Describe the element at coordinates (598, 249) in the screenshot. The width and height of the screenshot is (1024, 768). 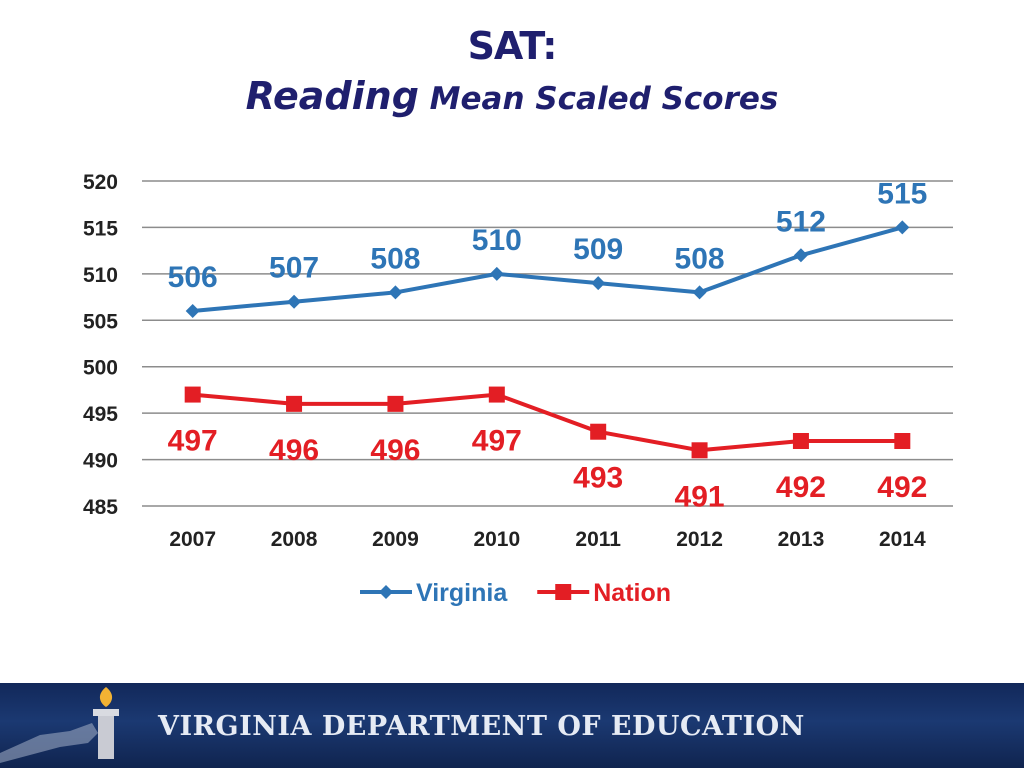
I see `data-label-virginia: 509` at that location.